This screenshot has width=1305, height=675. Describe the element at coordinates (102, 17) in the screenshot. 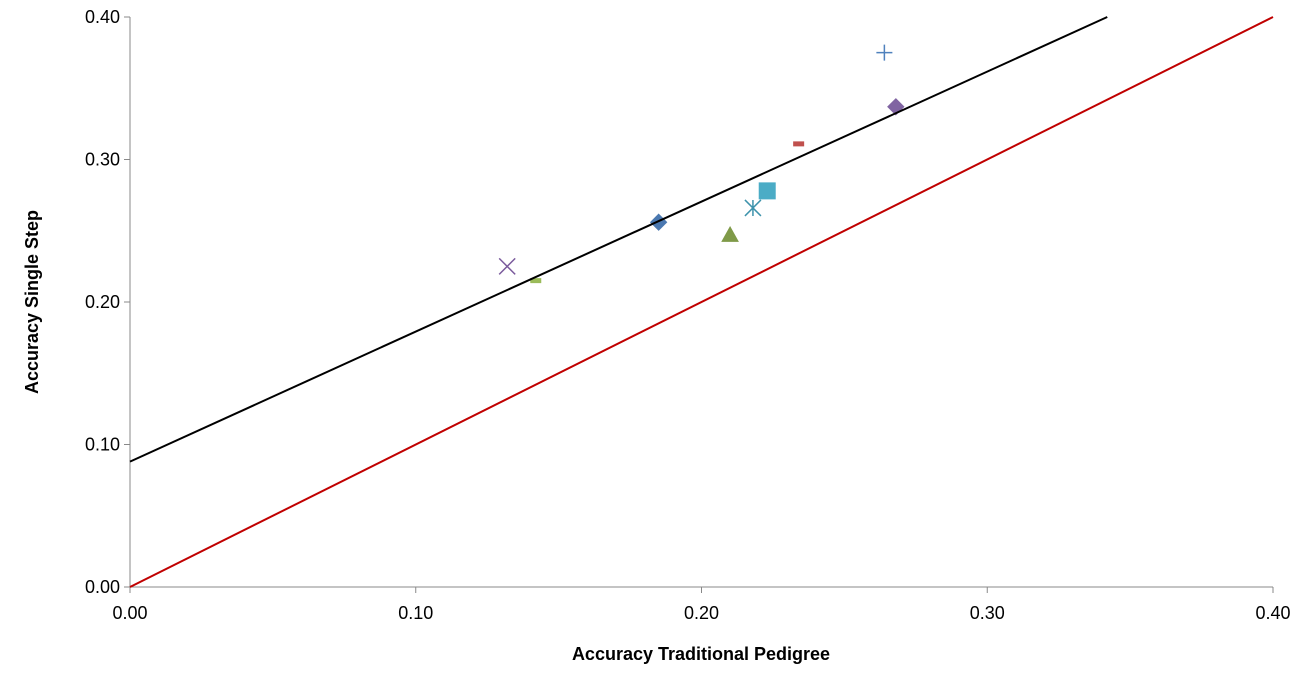

I see `y-tick-label: 0.40` at that location.